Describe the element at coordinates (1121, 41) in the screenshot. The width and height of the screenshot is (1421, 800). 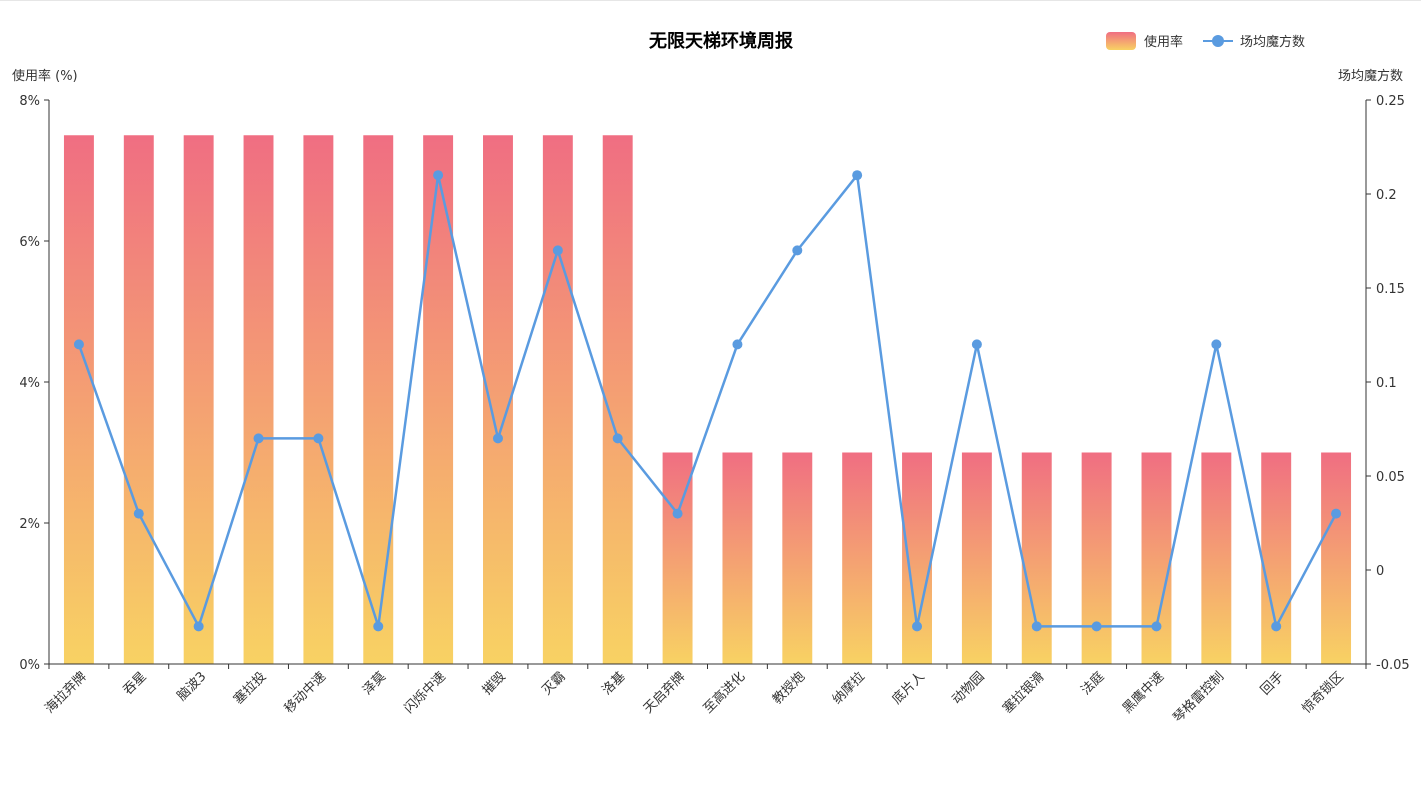
I see `legend-bar-swatch` at that location.